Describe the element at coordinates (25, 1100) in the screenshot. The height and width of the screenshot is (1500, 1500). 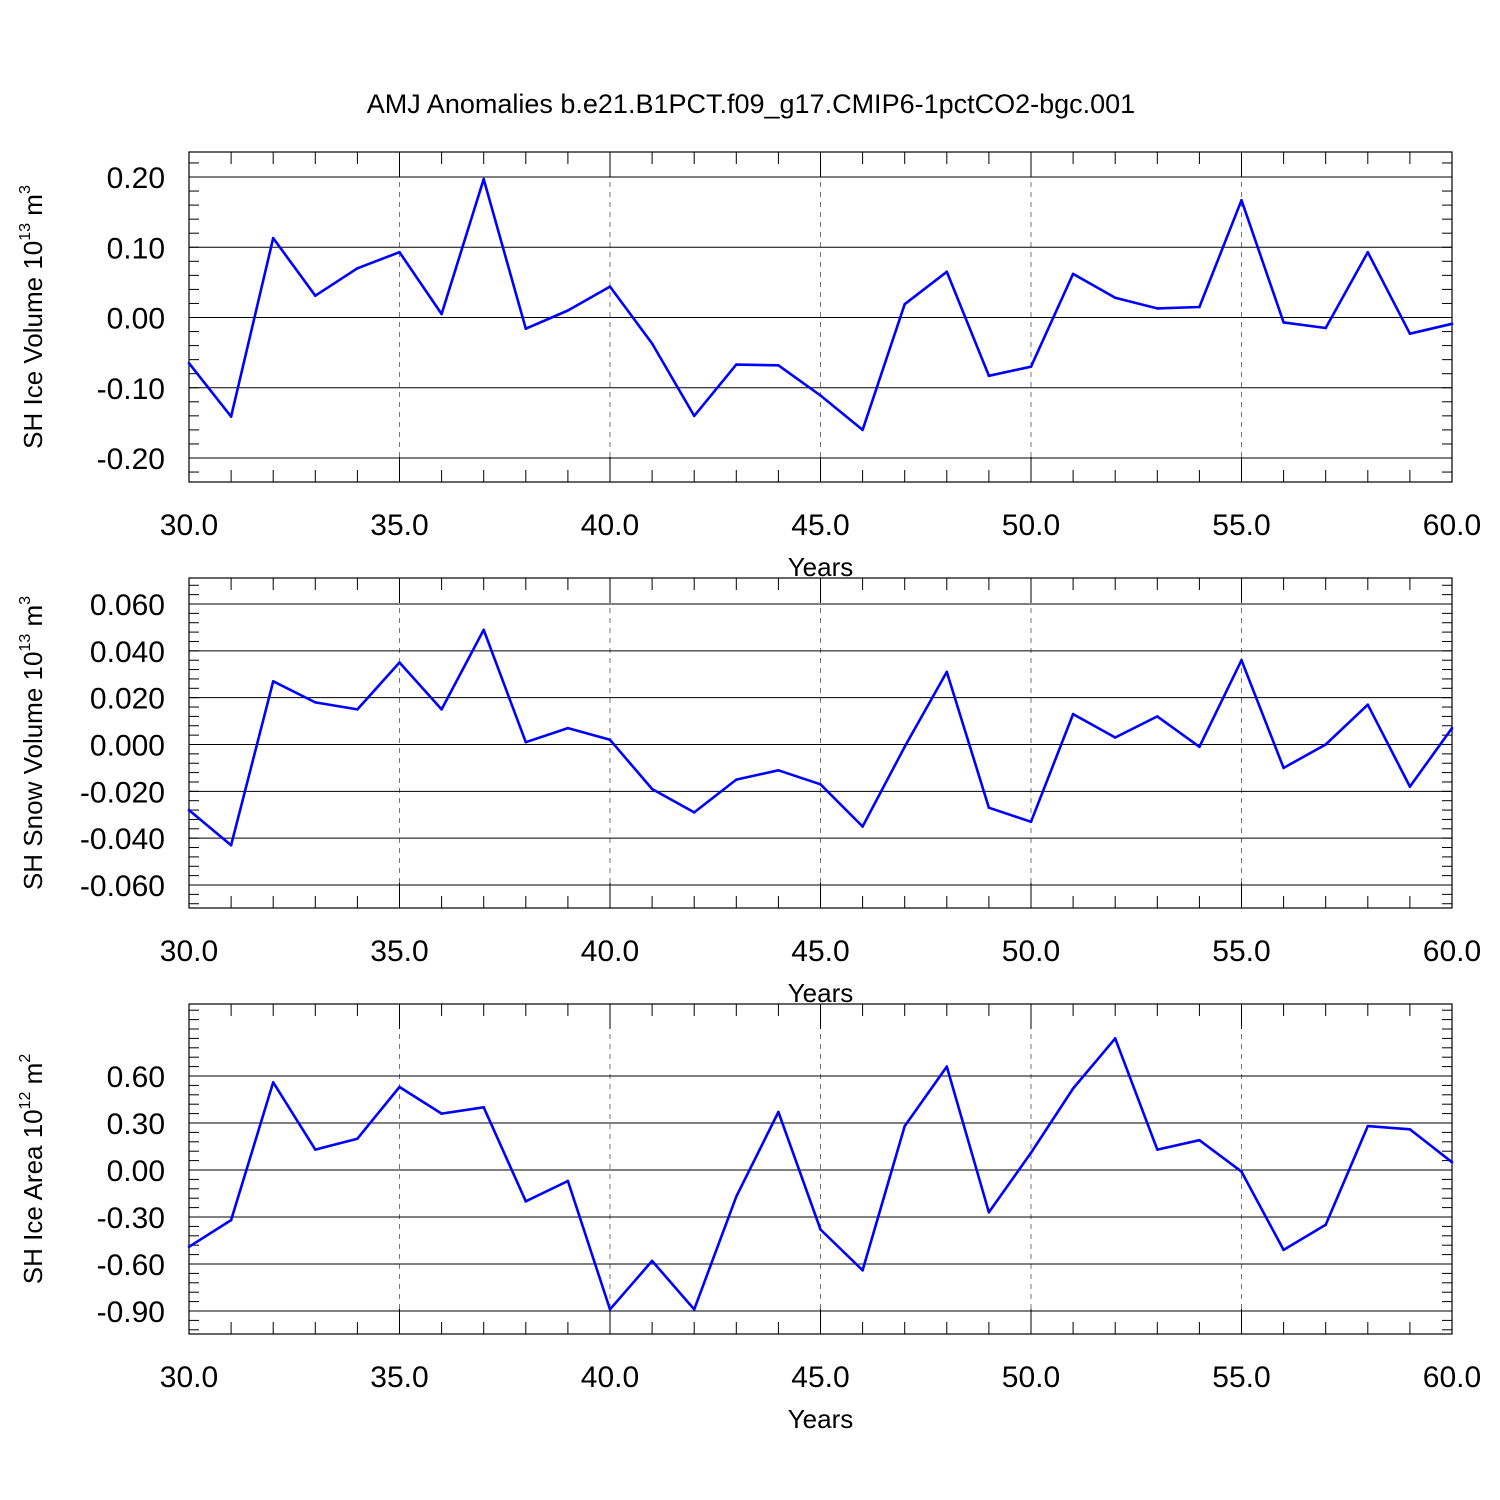
I see `y-axis-title-exponent: 12` at that location.